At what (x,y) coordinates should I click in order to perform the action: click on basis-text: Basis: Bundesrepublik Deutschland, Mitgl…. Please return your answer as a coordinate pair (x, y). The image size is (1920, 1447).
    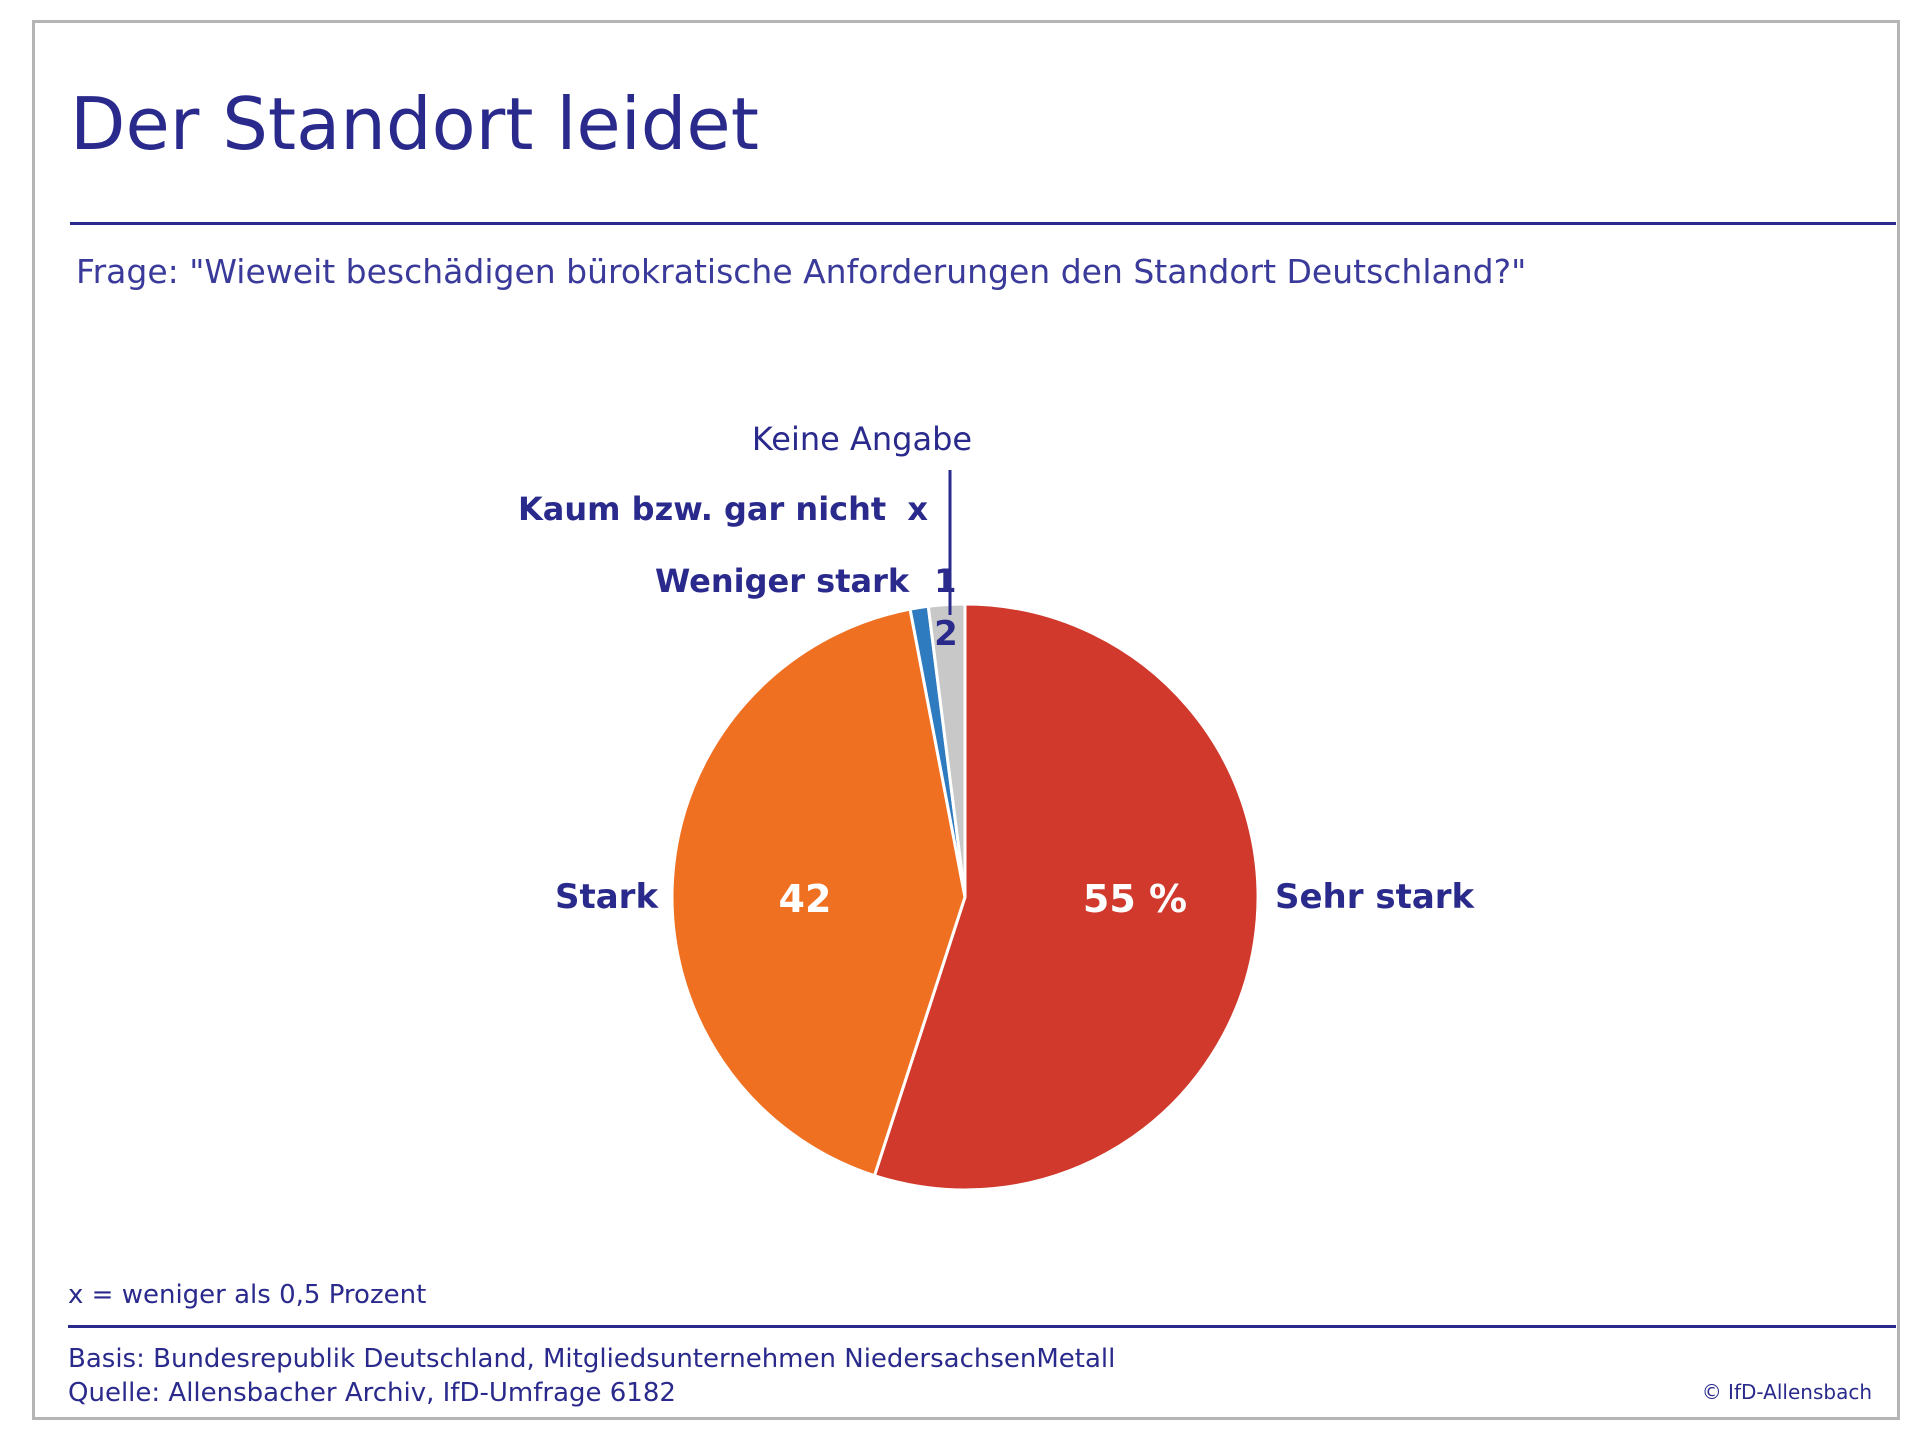
    Looking at the image, I should click on (592, 1359).